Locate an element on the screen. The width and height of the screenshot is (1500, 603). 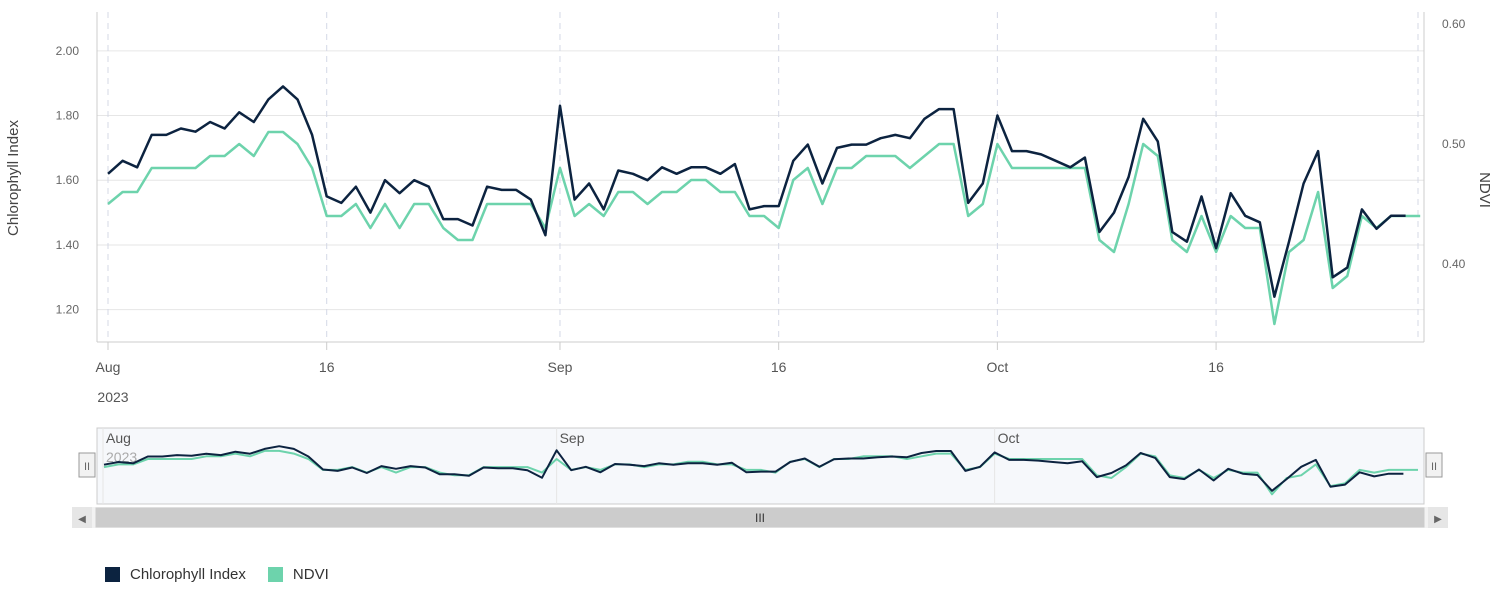
navigator-selected-mask is located at coordinates (760, 466).